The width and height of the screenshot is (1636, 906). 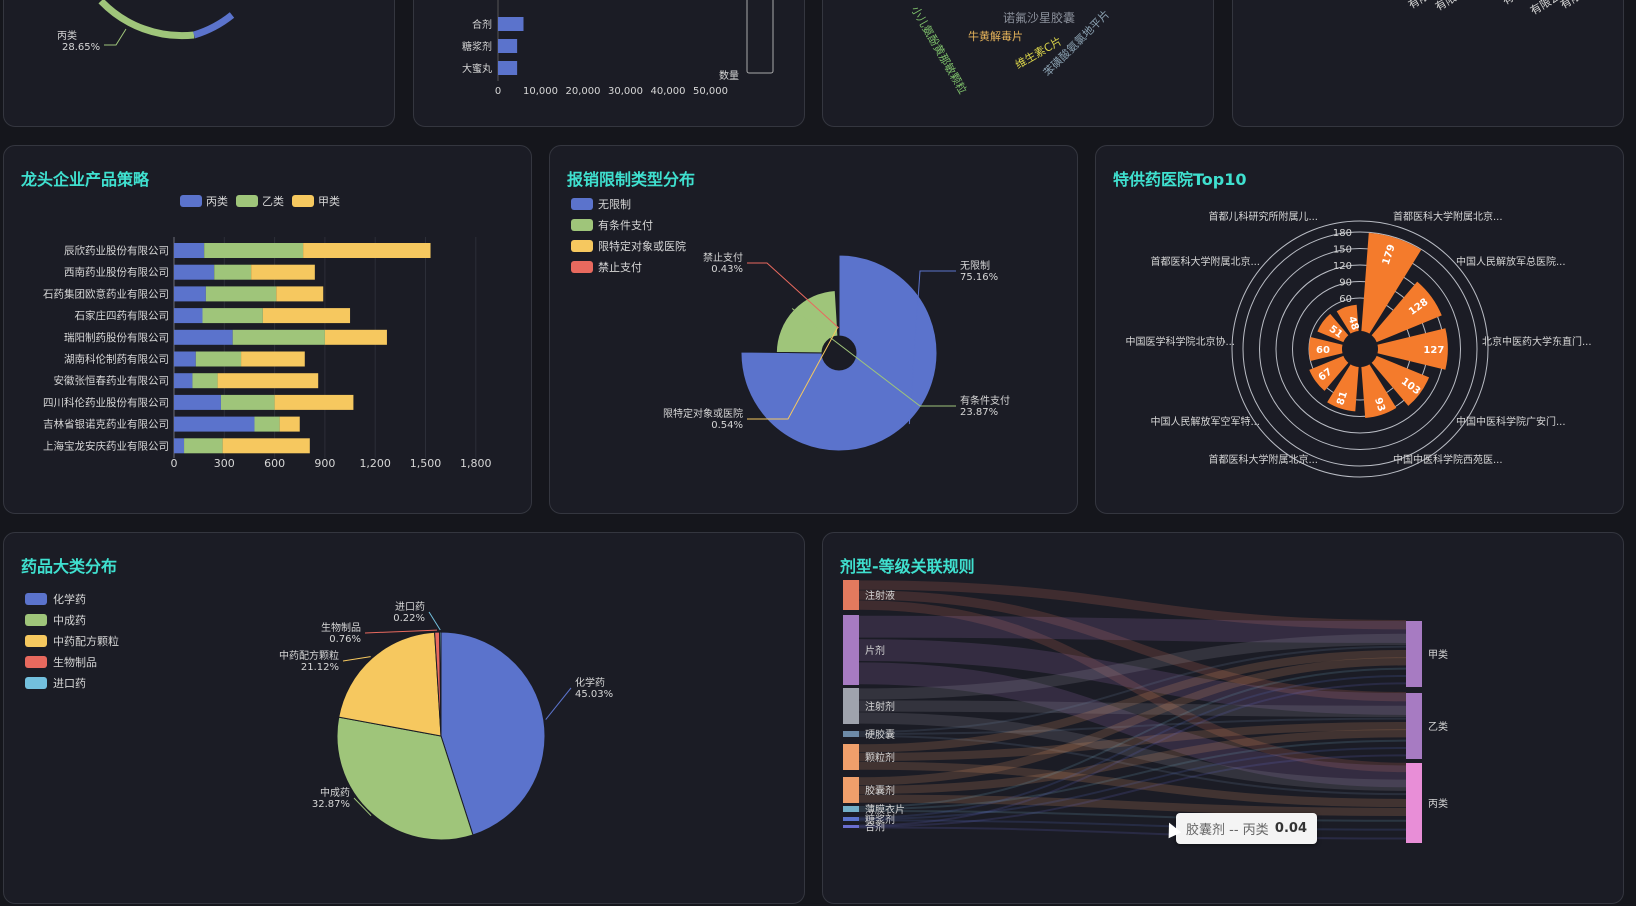 What do you see at coordinates (851, 809) in the screenshot?
I see `sankey-node-薄膜衣片` at bounding box center [851, 809].